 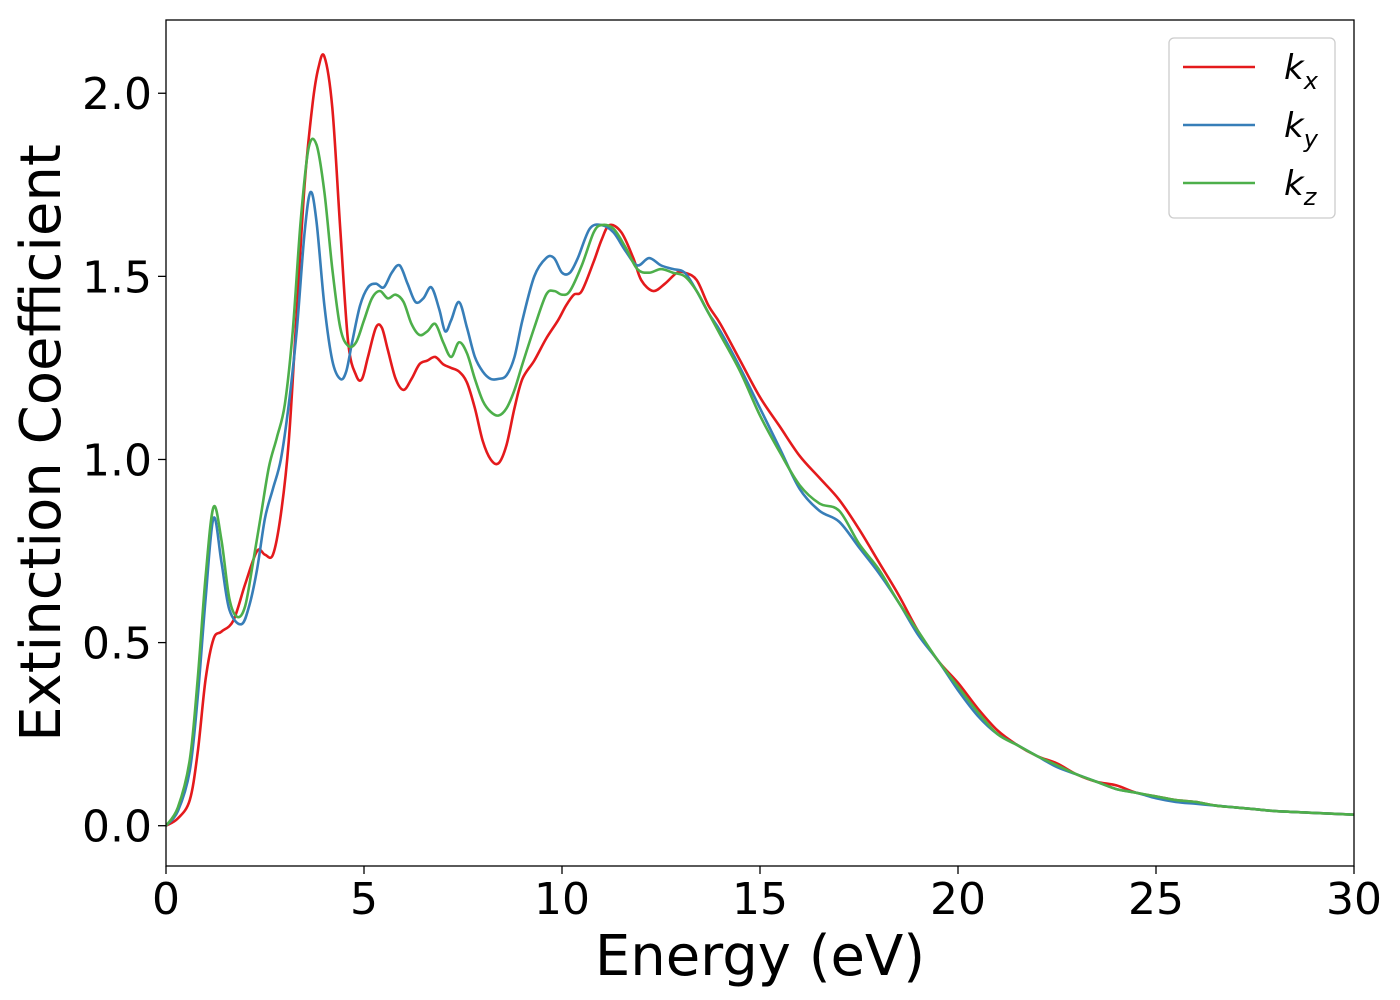 What do you see at coordinates (117, 827) in the screenshot?
I see `y-tick-label: 0.0` at bounding box center [117, 827].